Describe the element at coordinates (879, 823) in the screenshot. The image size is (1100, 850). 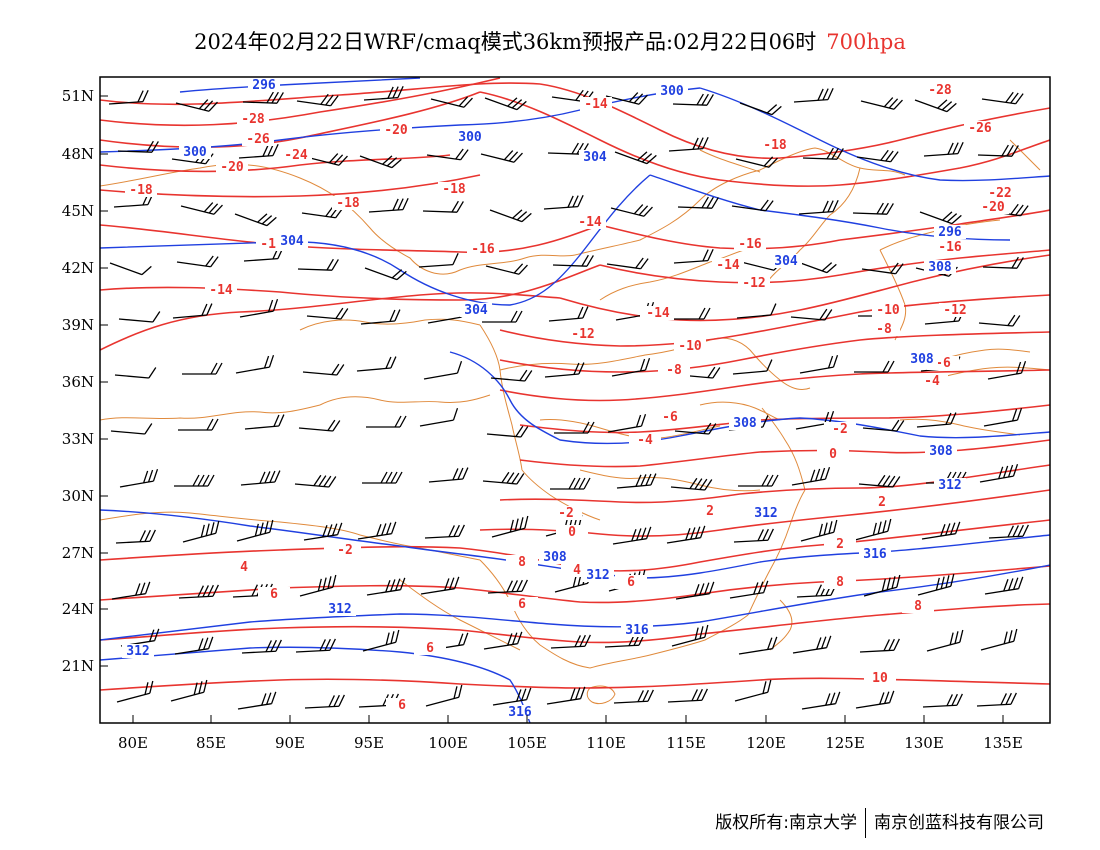
I see `copyright-footer: 版权所有:南京大学 南京创蓝科技有限公司` at that location.